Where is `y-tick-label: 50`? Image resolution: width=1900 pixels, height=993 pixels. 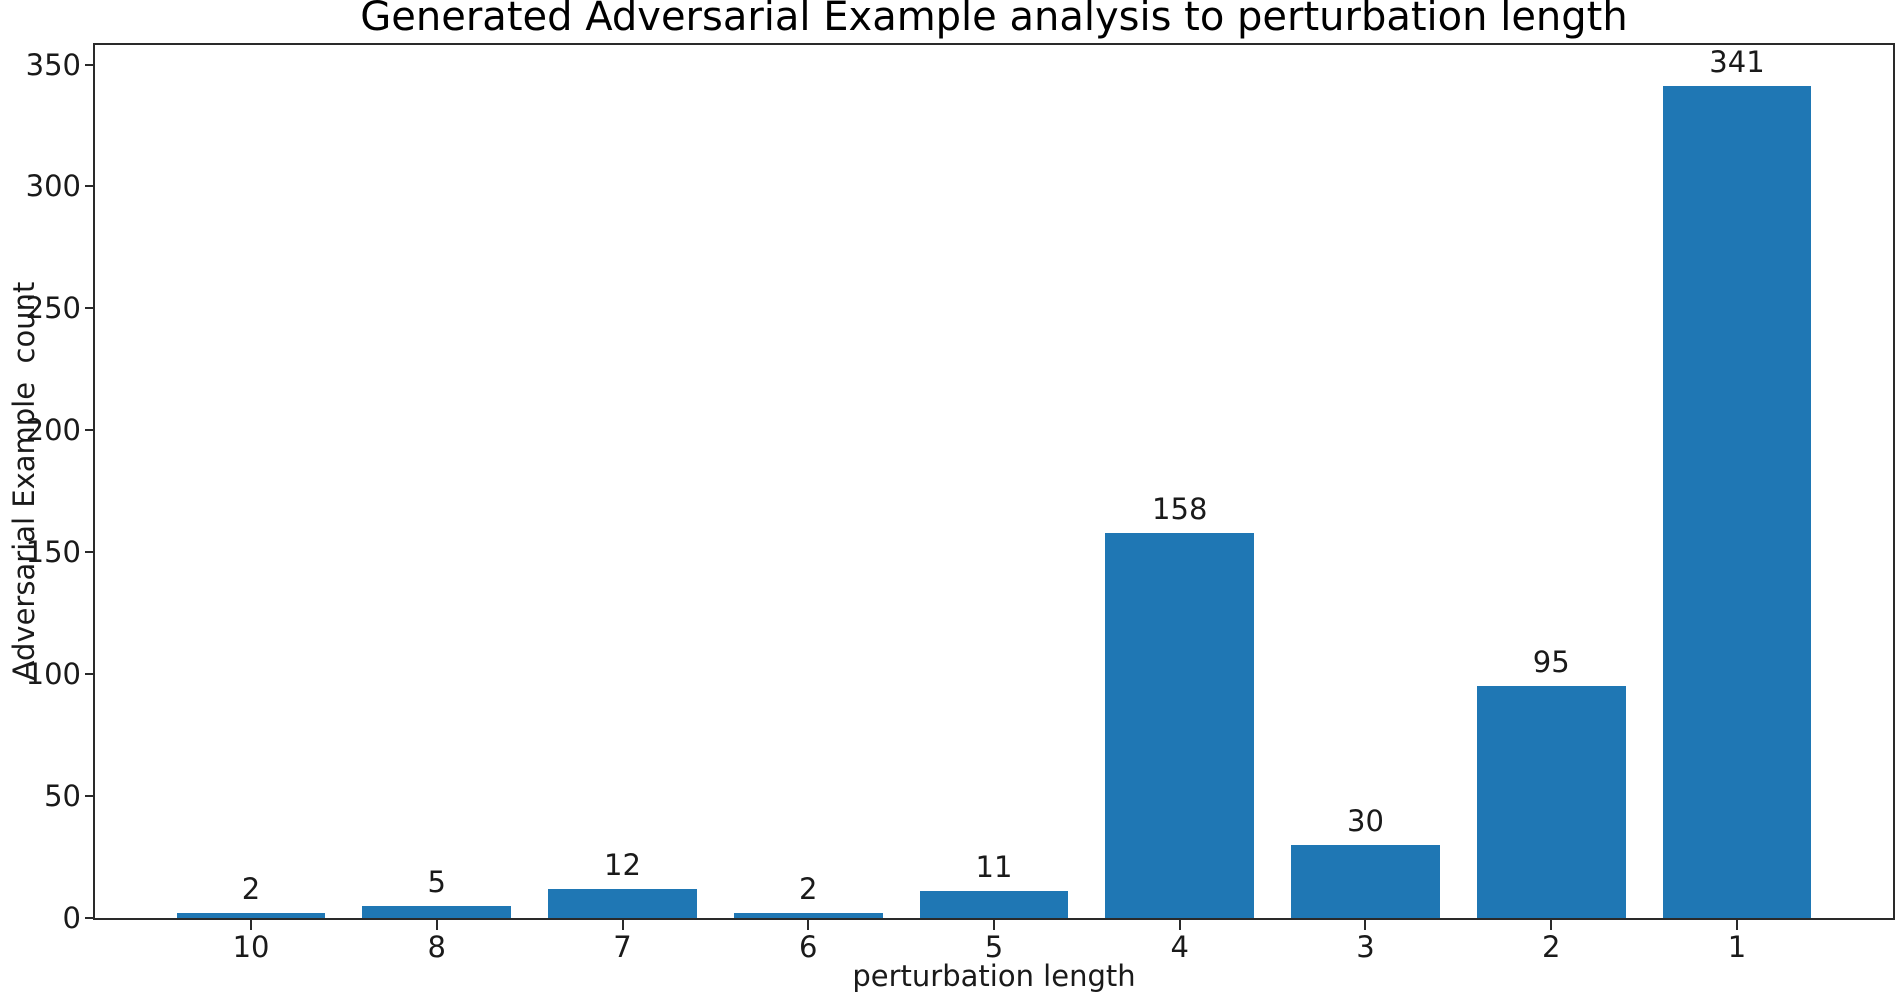 y-tick-label: 50 is located at coordinates (62, 796).